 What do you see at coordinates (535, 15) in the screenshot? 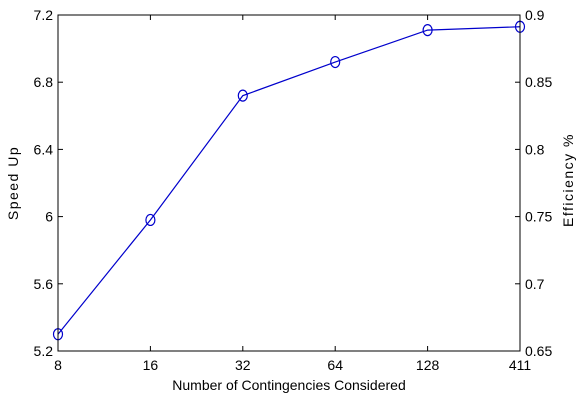
I see `y2-tick-label: 0.9` at bounding box center [535, 15].